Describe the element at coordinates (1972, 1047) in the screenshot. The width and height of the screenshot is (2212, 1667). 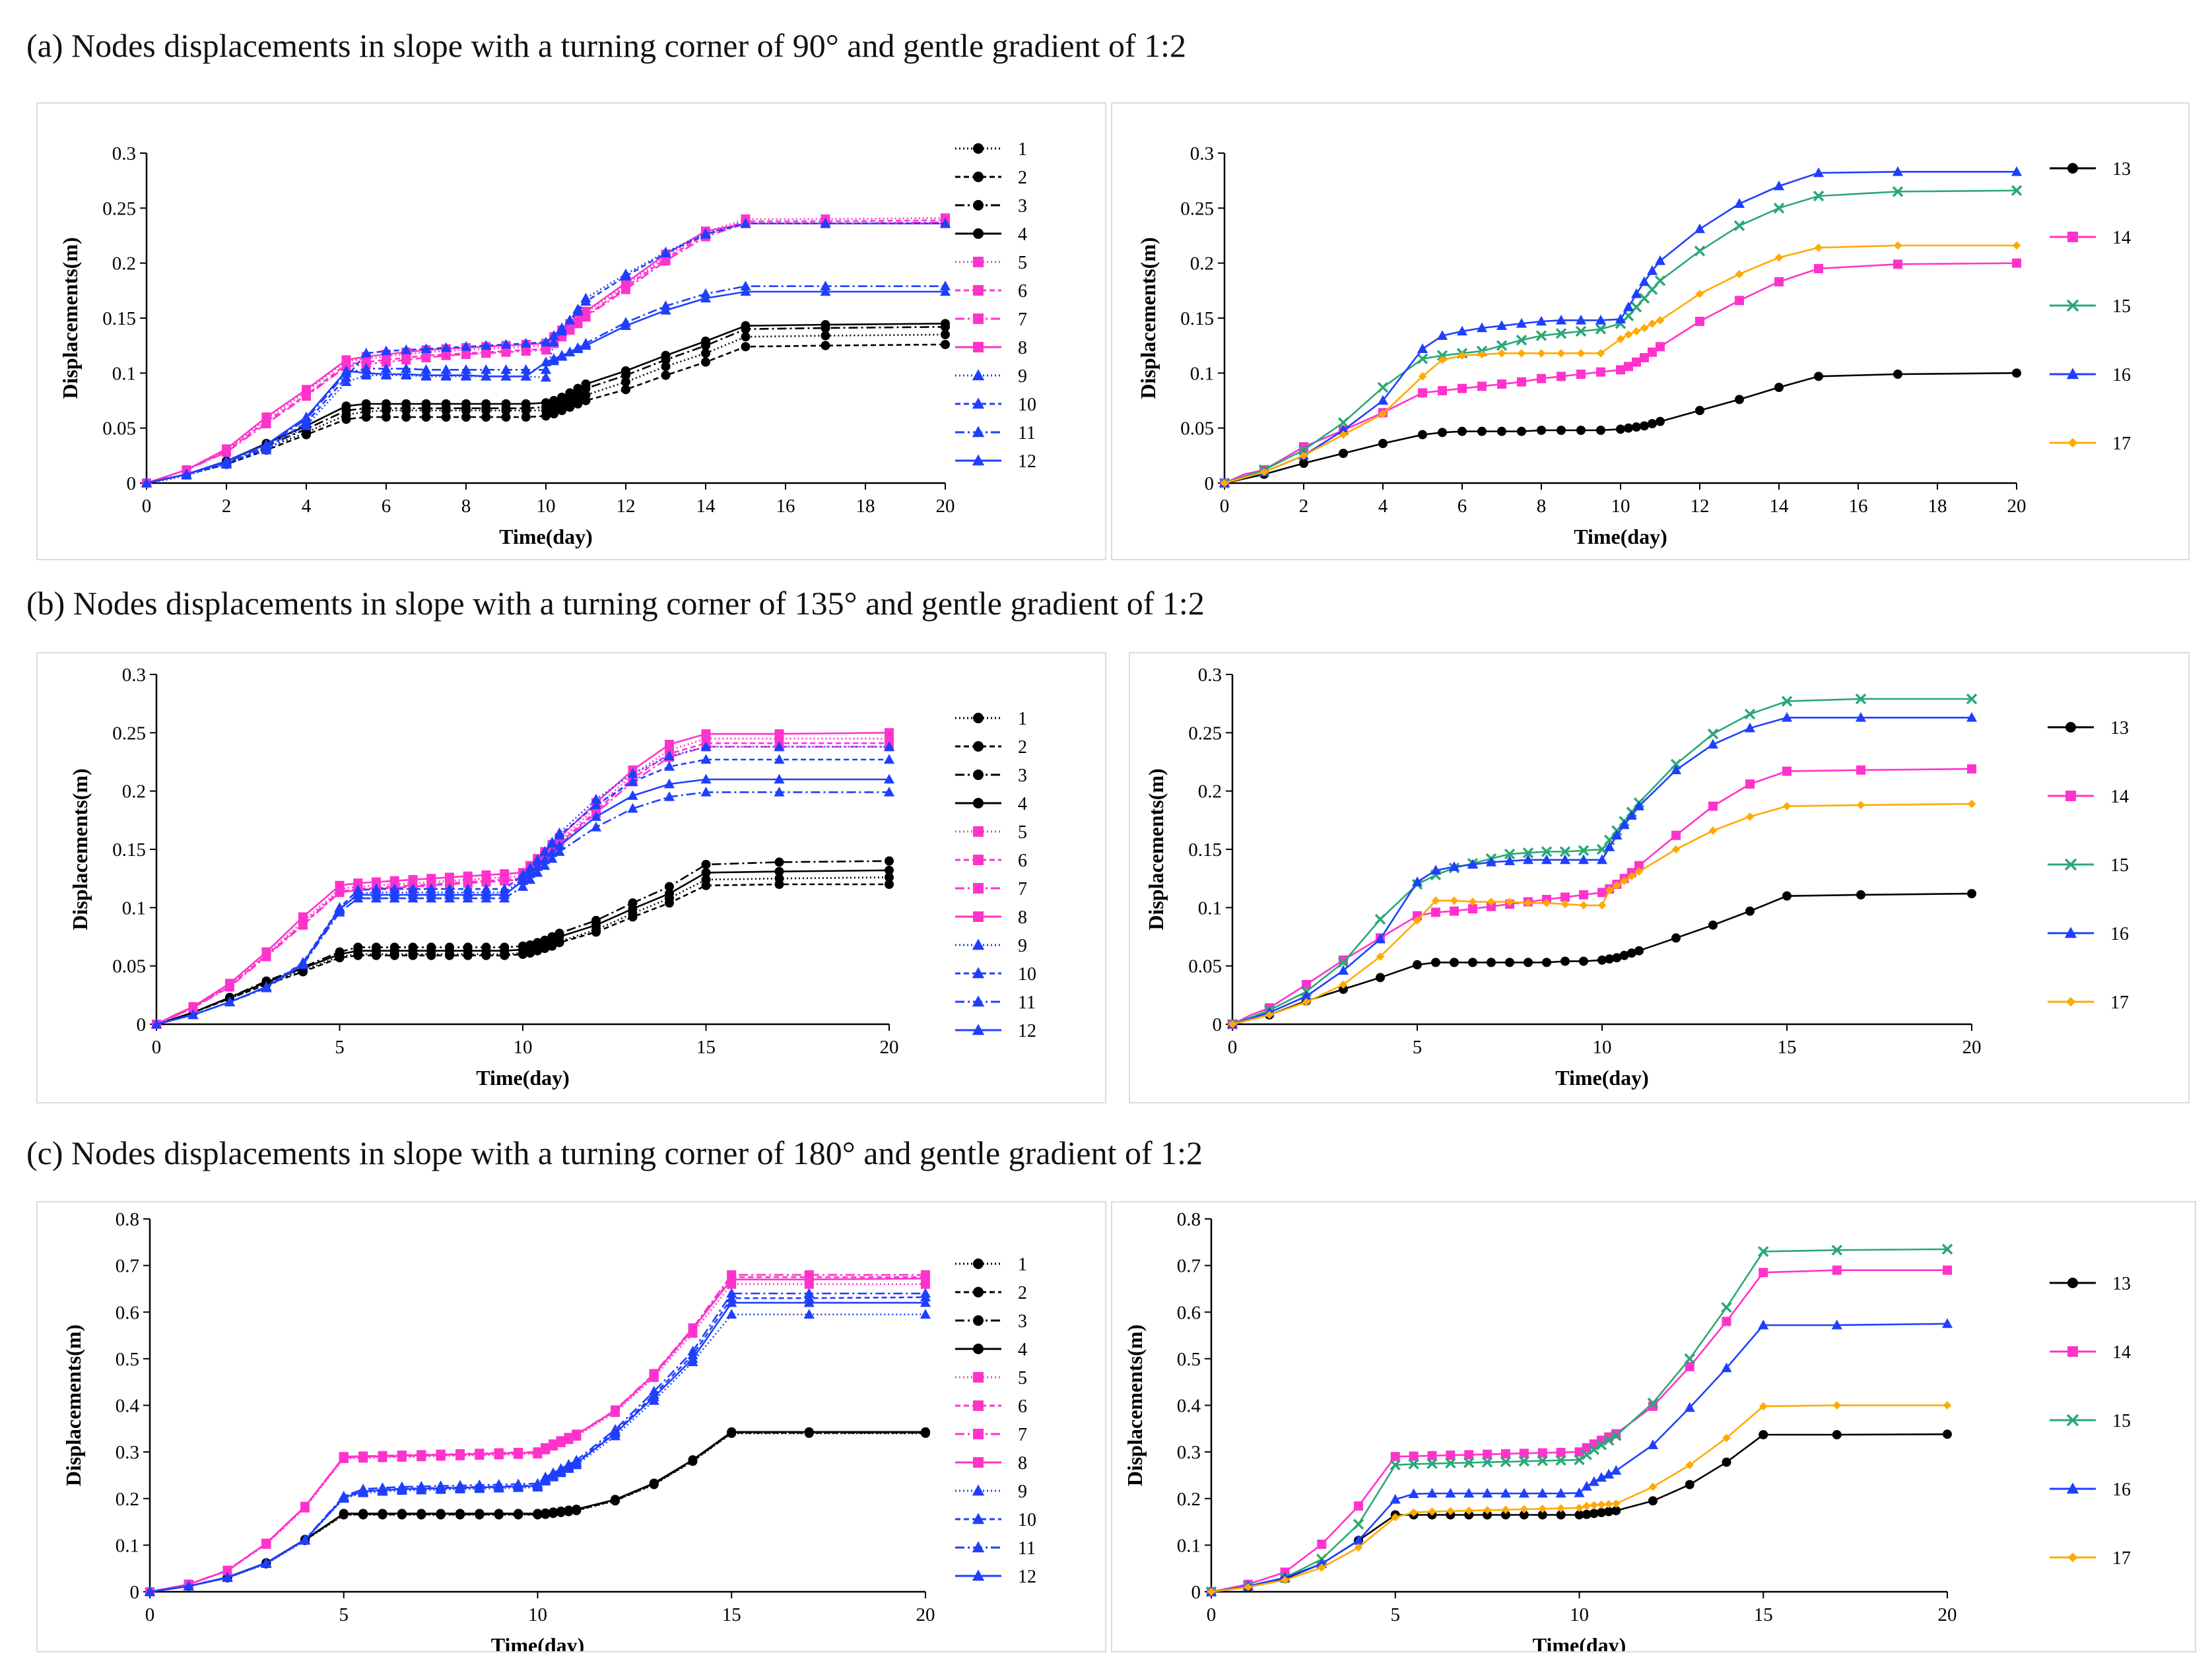
I see `x-tick-label: 20` at that location.